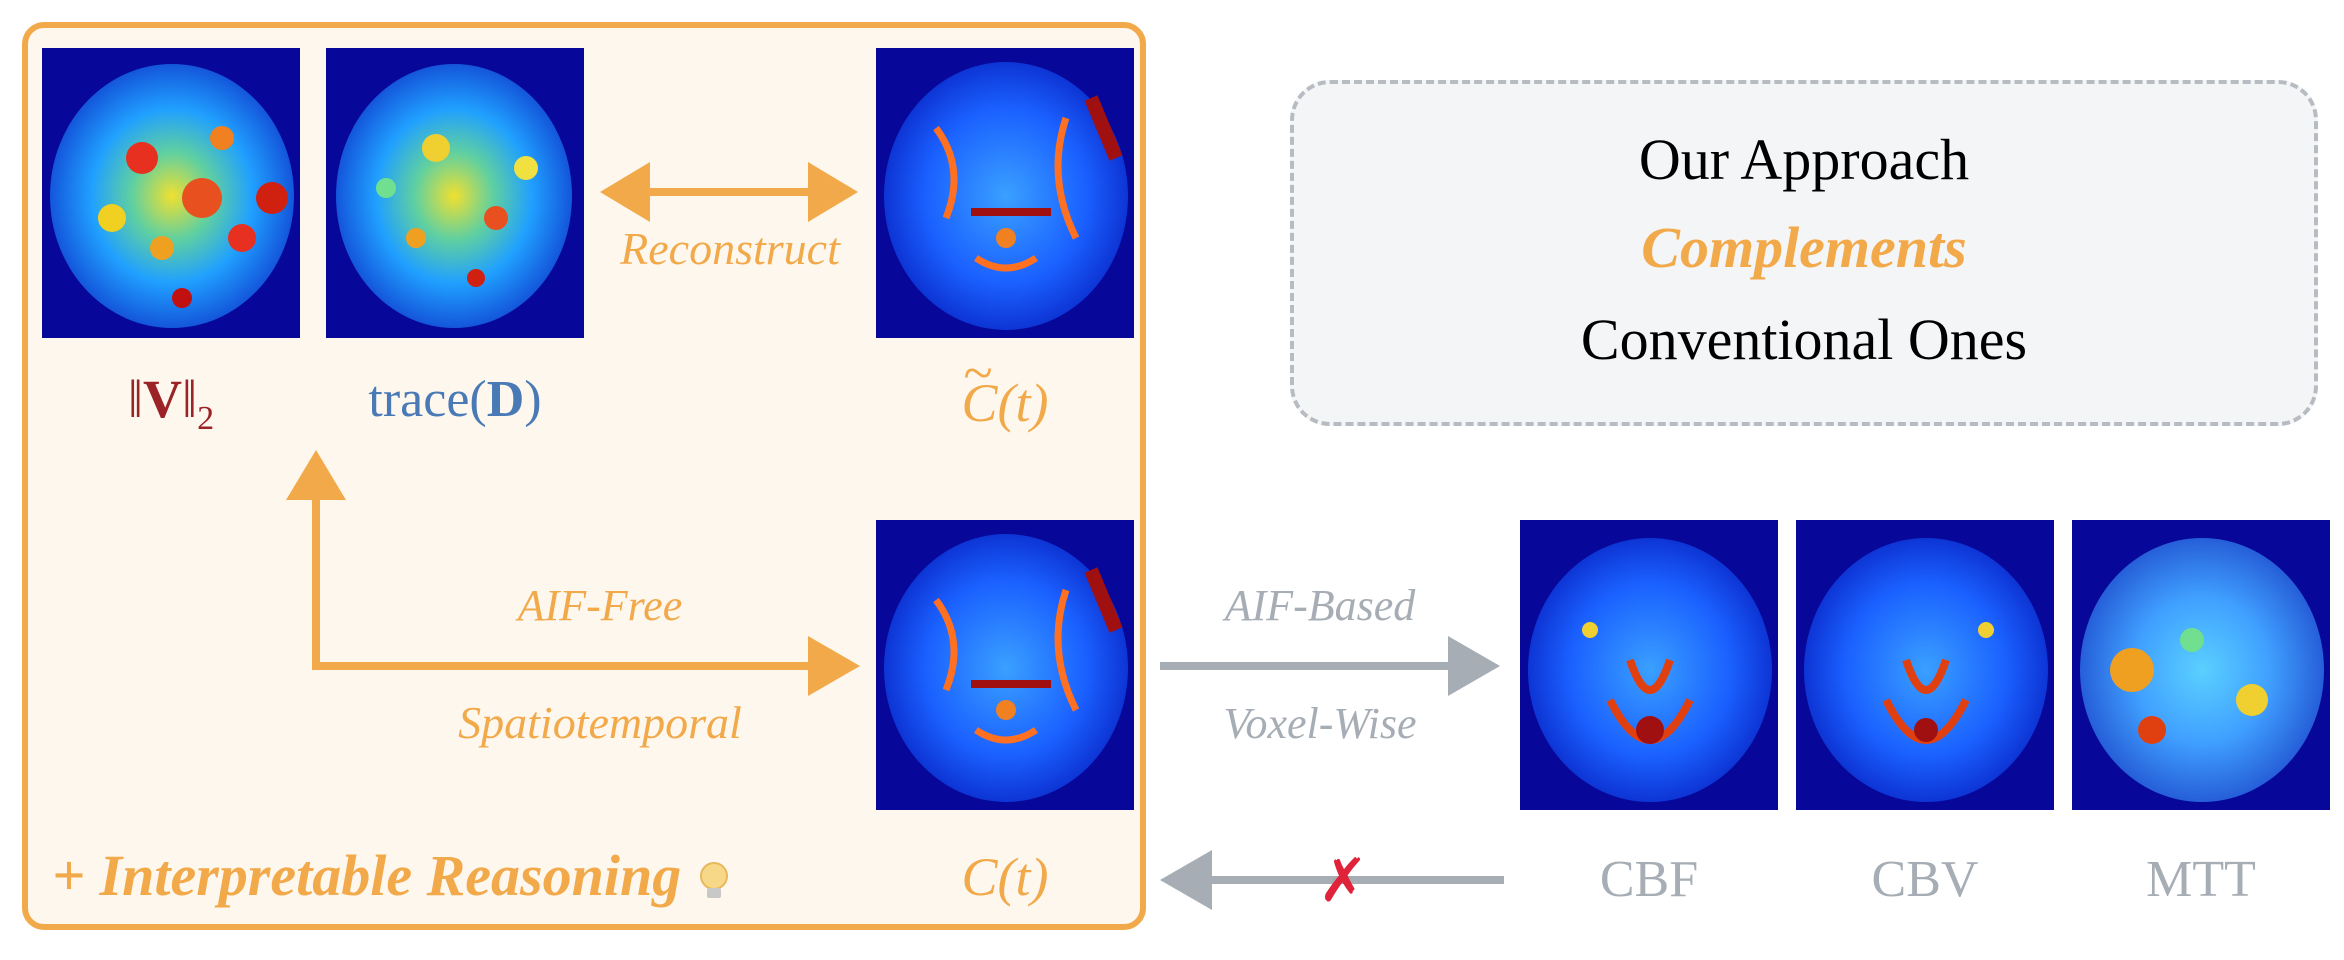 This screenshot has height=960, width=2344. Describe the element at coordinates (979, 877) in the screenshot. I see `c-letter: C` at that location.